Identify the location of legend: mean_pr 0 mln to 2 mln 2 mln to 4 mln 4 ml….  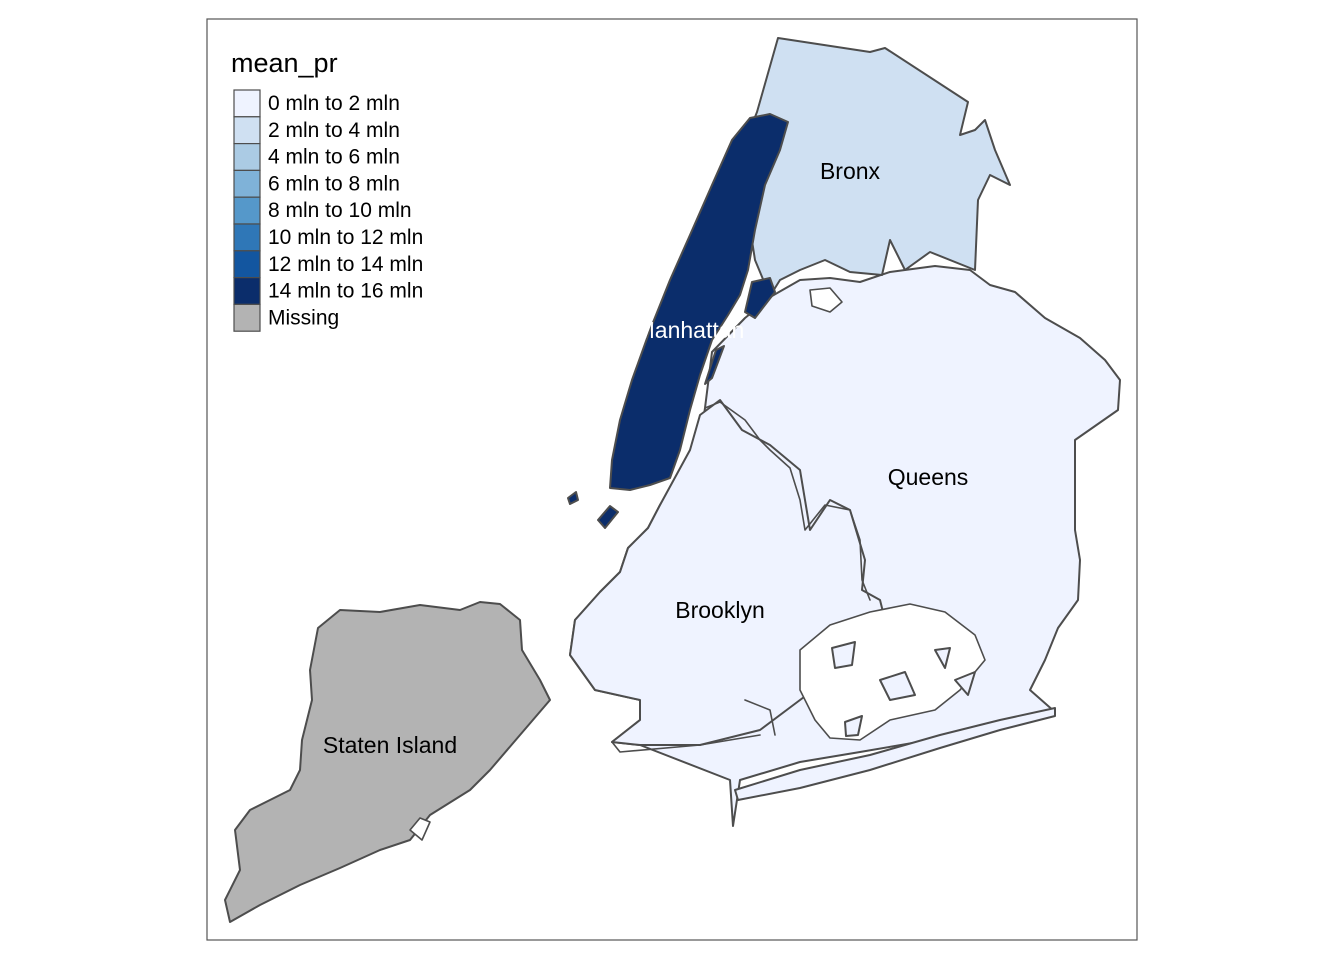
(327, 190).